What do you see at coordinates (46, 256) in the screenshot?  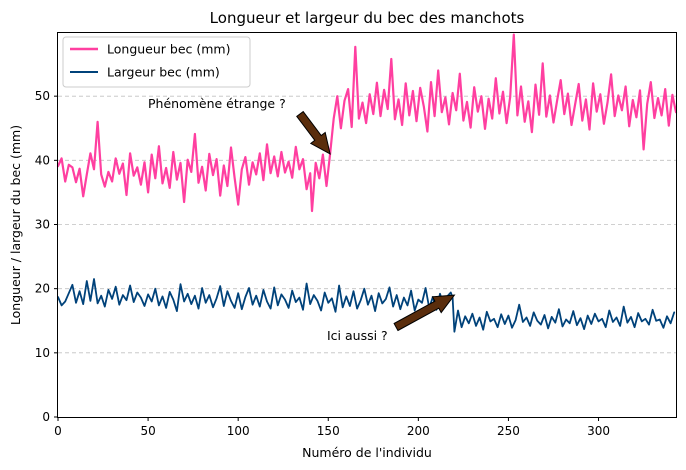 I see `y-axis-ticks: 0 10 20 30 40 50` at bounding box center [46, 256].